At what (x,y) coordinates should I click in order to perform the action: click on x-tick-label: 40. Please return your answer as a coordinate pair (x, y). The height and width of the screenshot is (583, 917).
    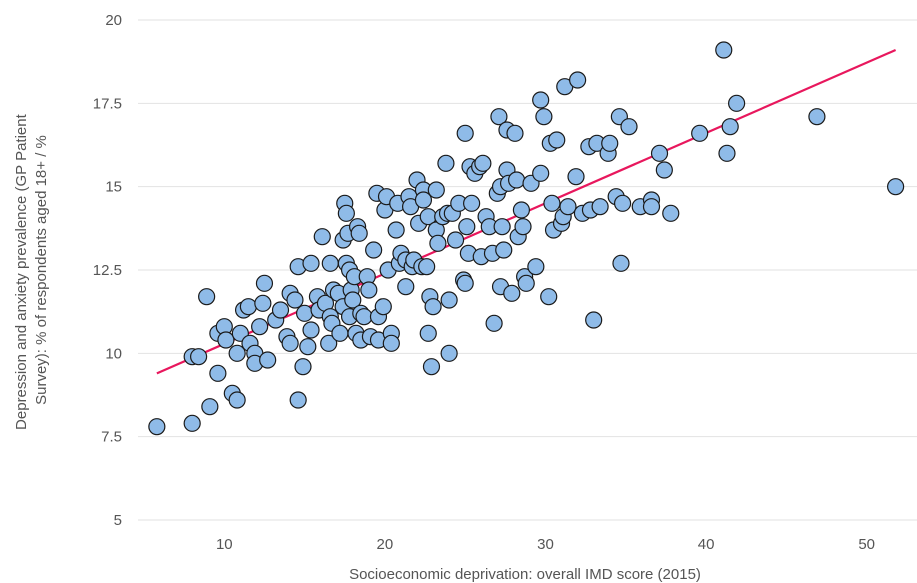
    Looking at the image, I should click on (706, 544).